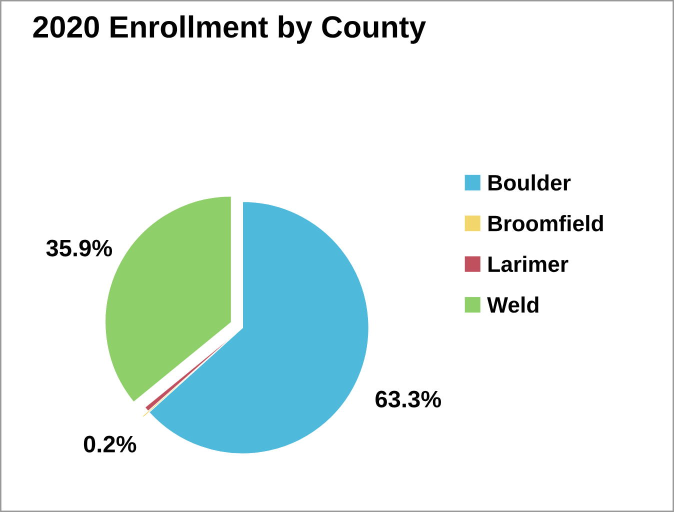  I want to click on data-label: 35.9%, so click(79, 248).